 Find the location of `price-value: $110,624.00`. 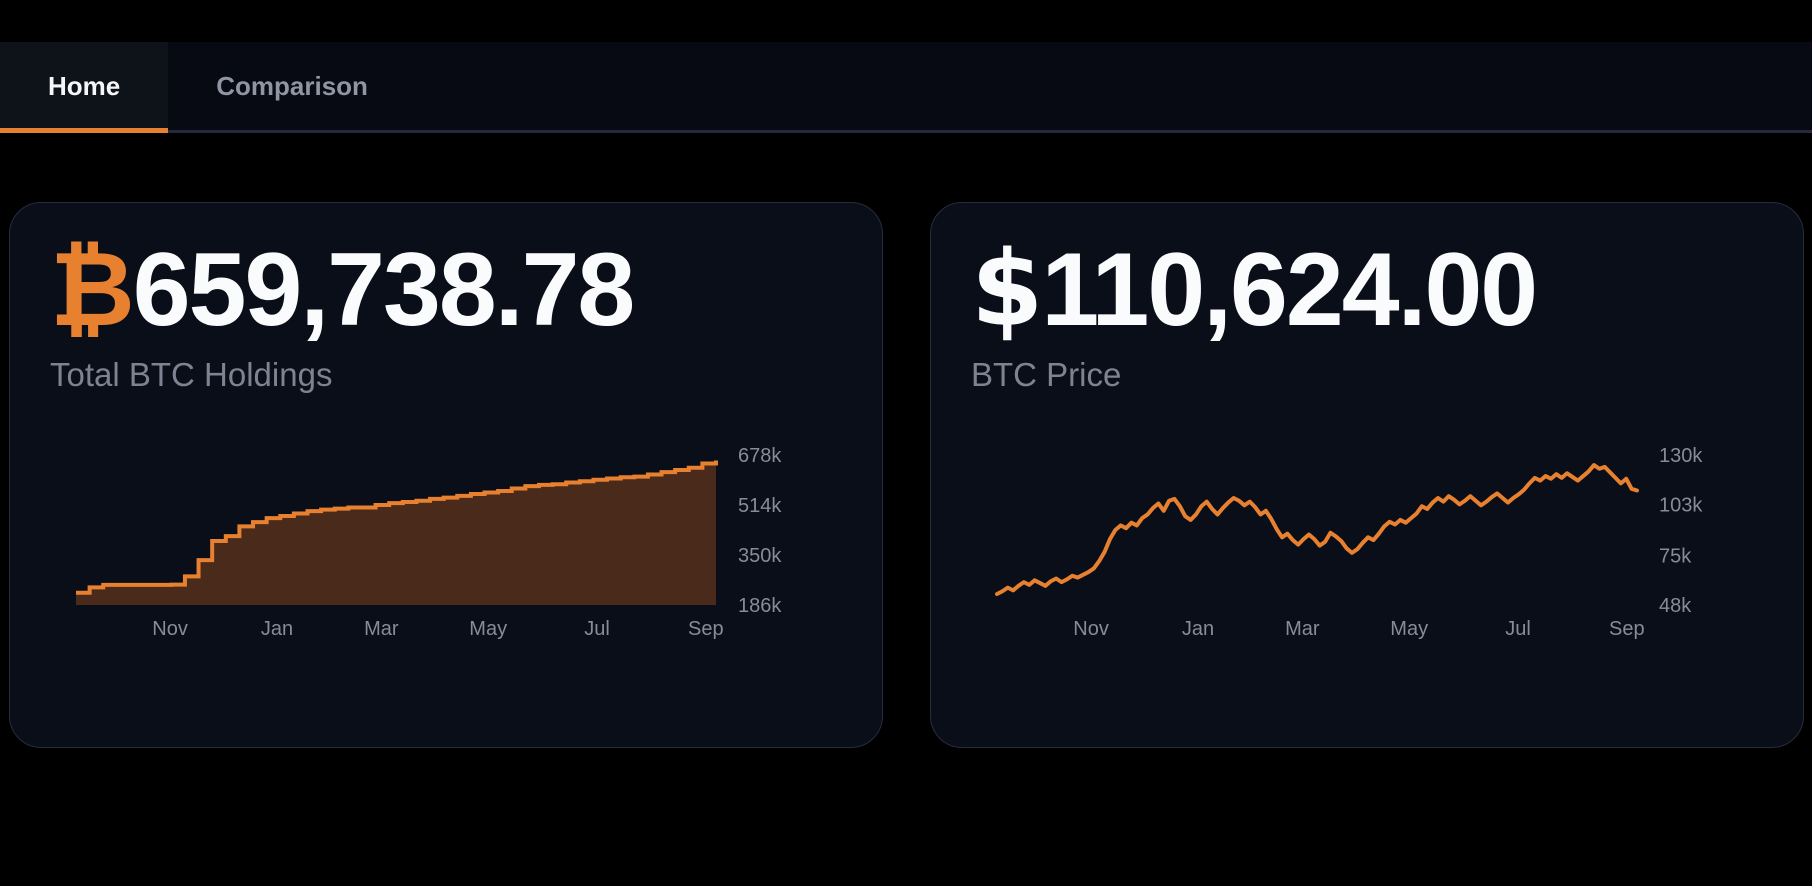

price-value: $110,624.00 is located at coordinates (1367, 289).